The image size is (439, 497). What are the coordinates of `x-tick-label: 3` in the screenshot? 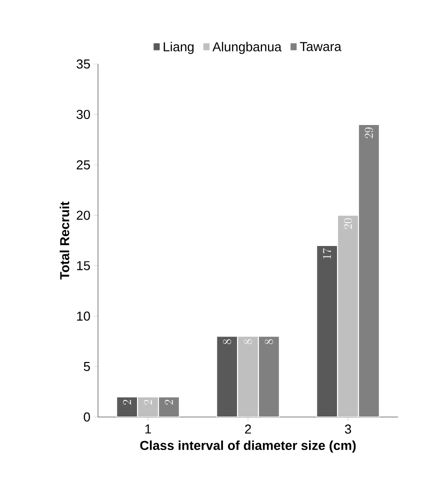 It's located at (348, 429).